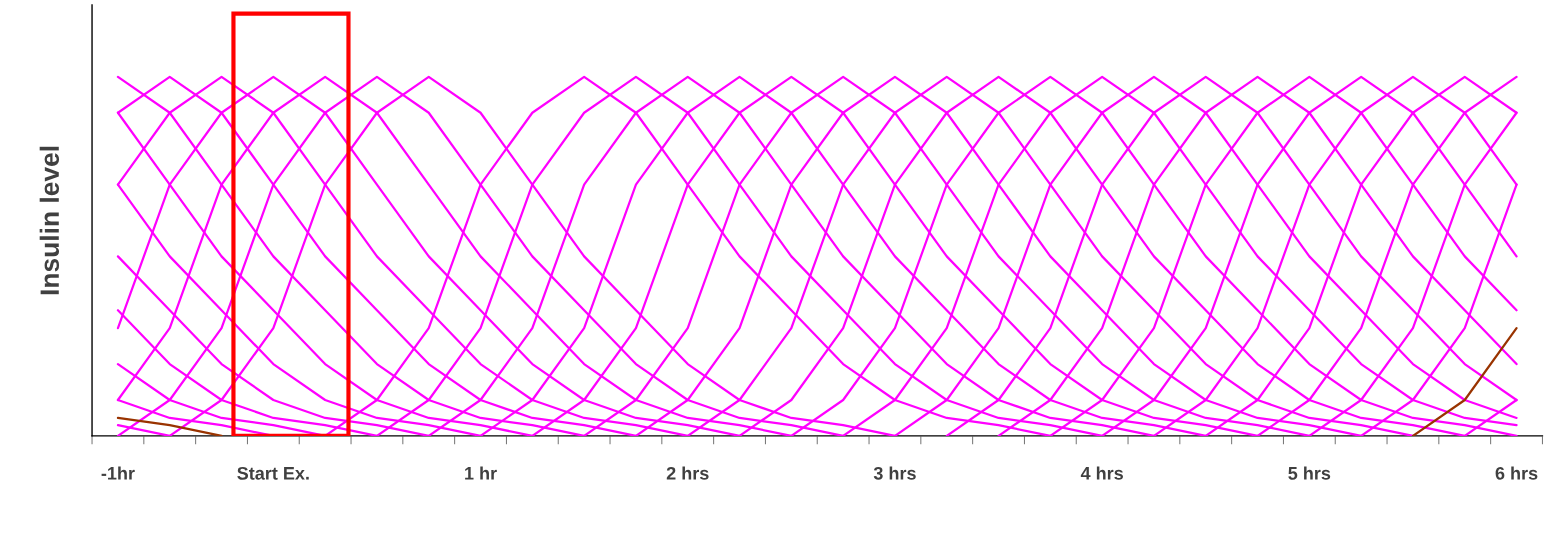 Image resolution: width=1568 pixels, height=556 pixels. Describe the element at coordinates (1309, 473) in the screenshot. I see `x-tick-label: 5 hrs` at that location.